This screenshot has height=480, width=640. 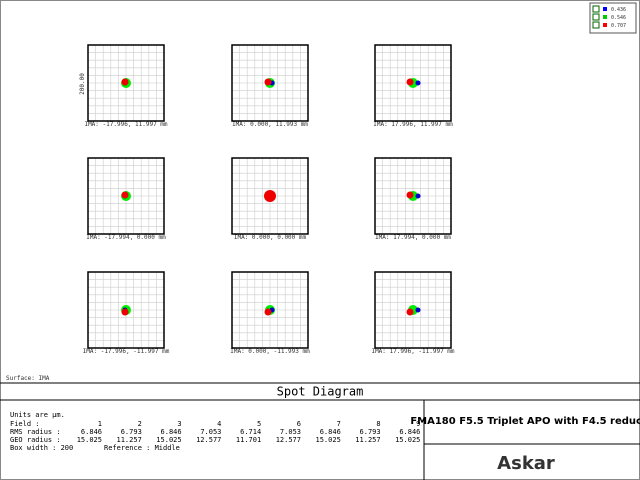 What do you see at coordinates (125, 124) in the screenshot?
I see `field-label: IMA: -17.996, 11.997 mm` at bounding box center [125, 124].